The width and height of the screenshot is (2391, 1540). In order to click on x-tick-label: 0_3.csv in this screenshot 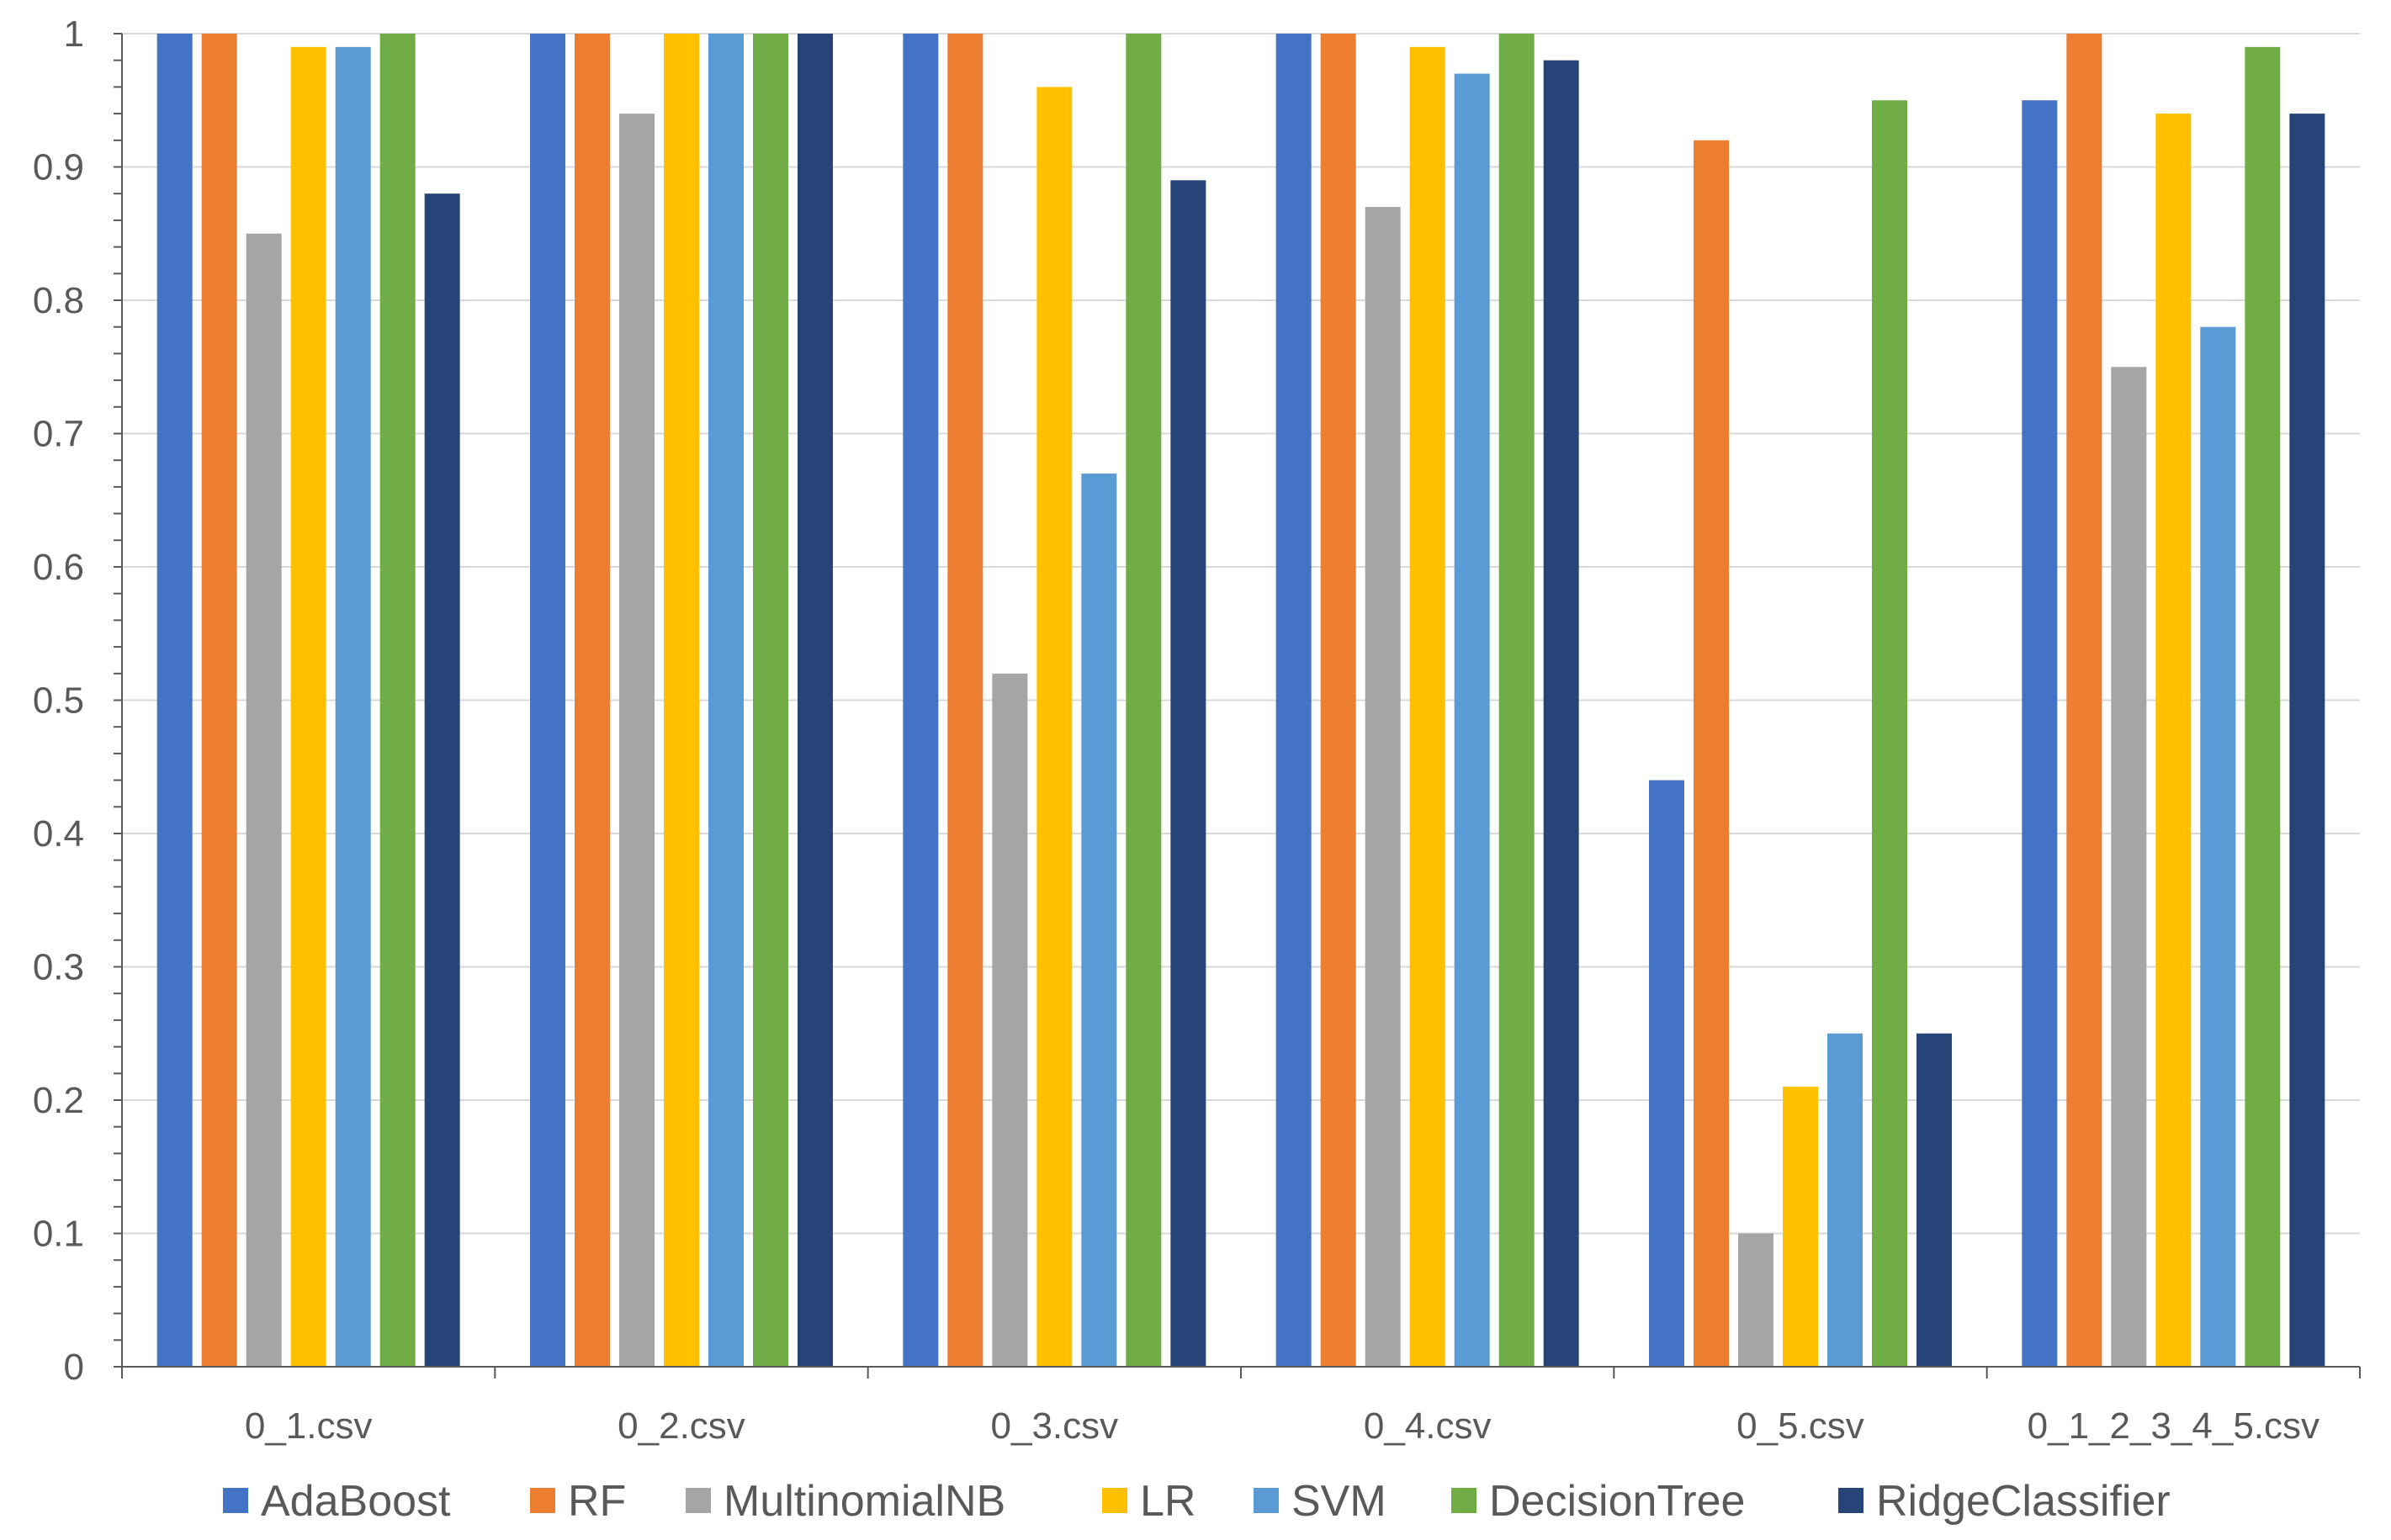, I will do `click(1055, 1426)`.